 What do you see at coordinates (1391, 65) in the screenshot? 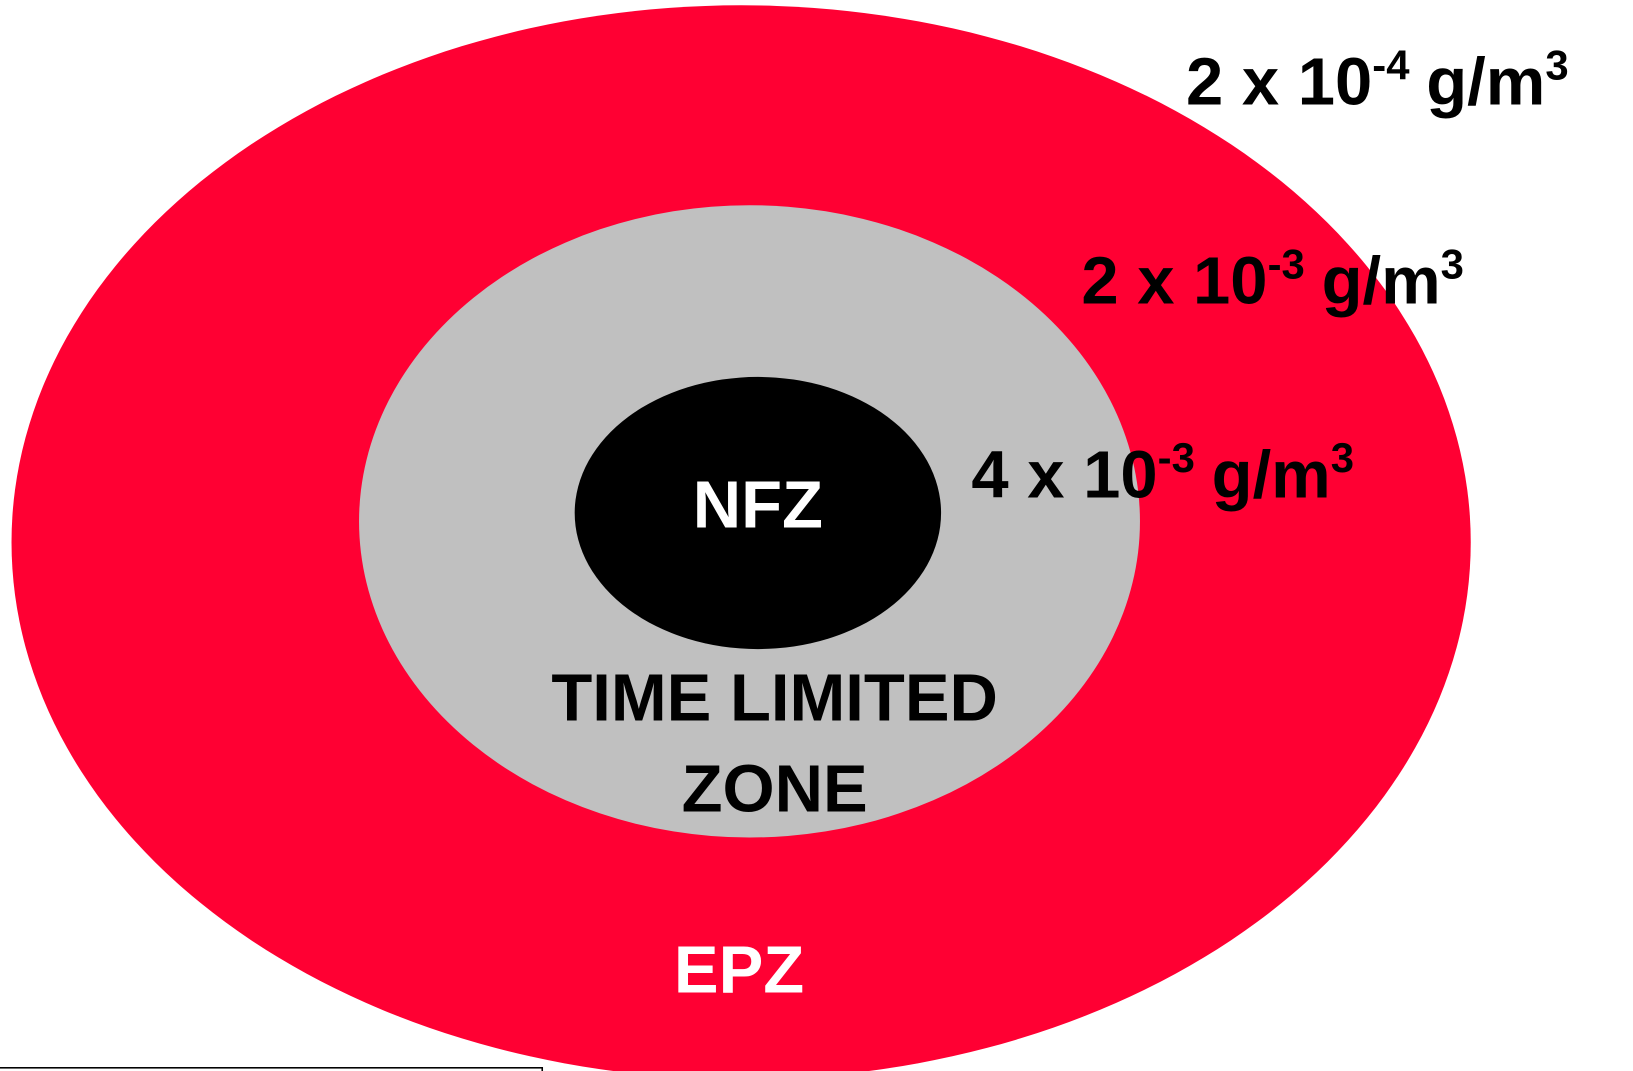
I see `exponent: -4` at bounding box center [1391, 65].